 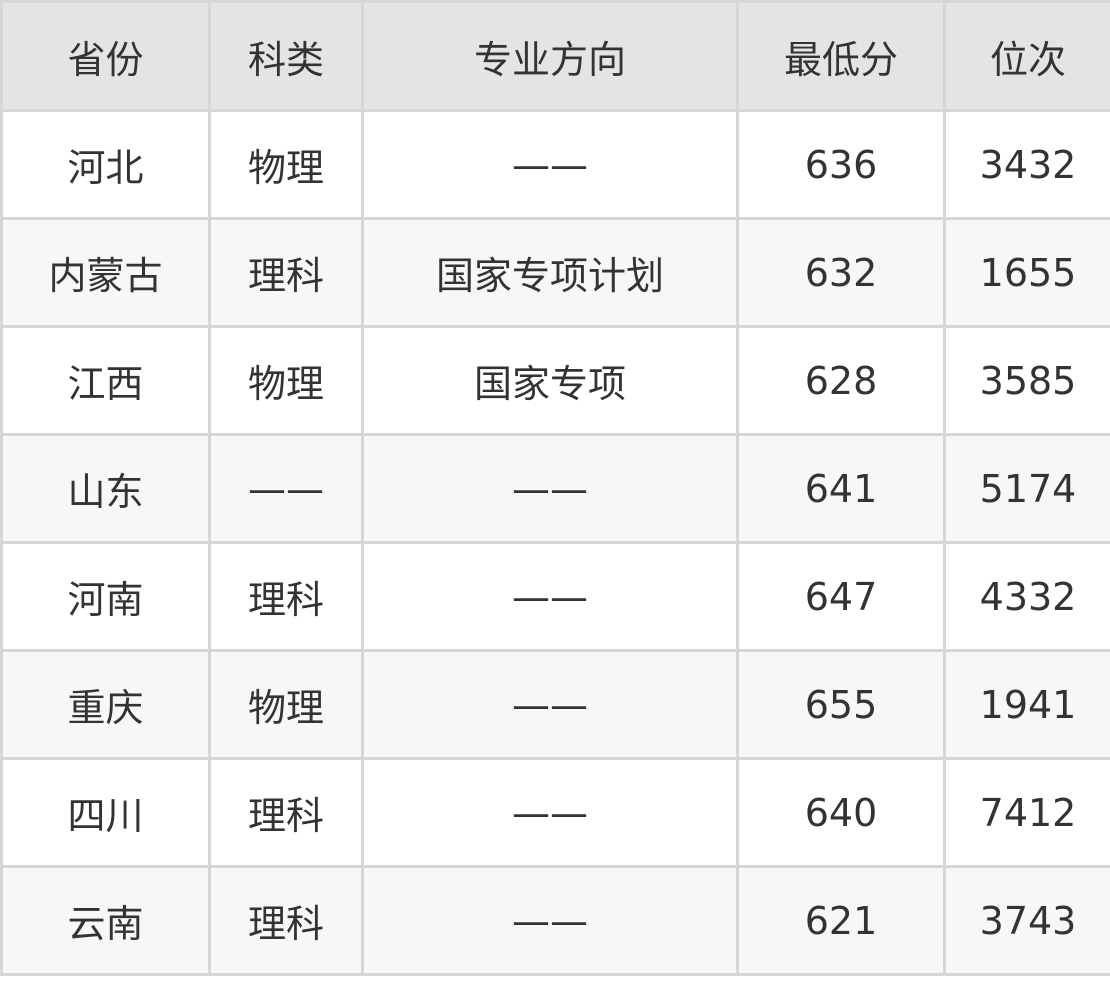 What do you see at coordinates (841, 380) in the screenshot?
I see `cell-min-score: 628` at bounding box center [841, 380].